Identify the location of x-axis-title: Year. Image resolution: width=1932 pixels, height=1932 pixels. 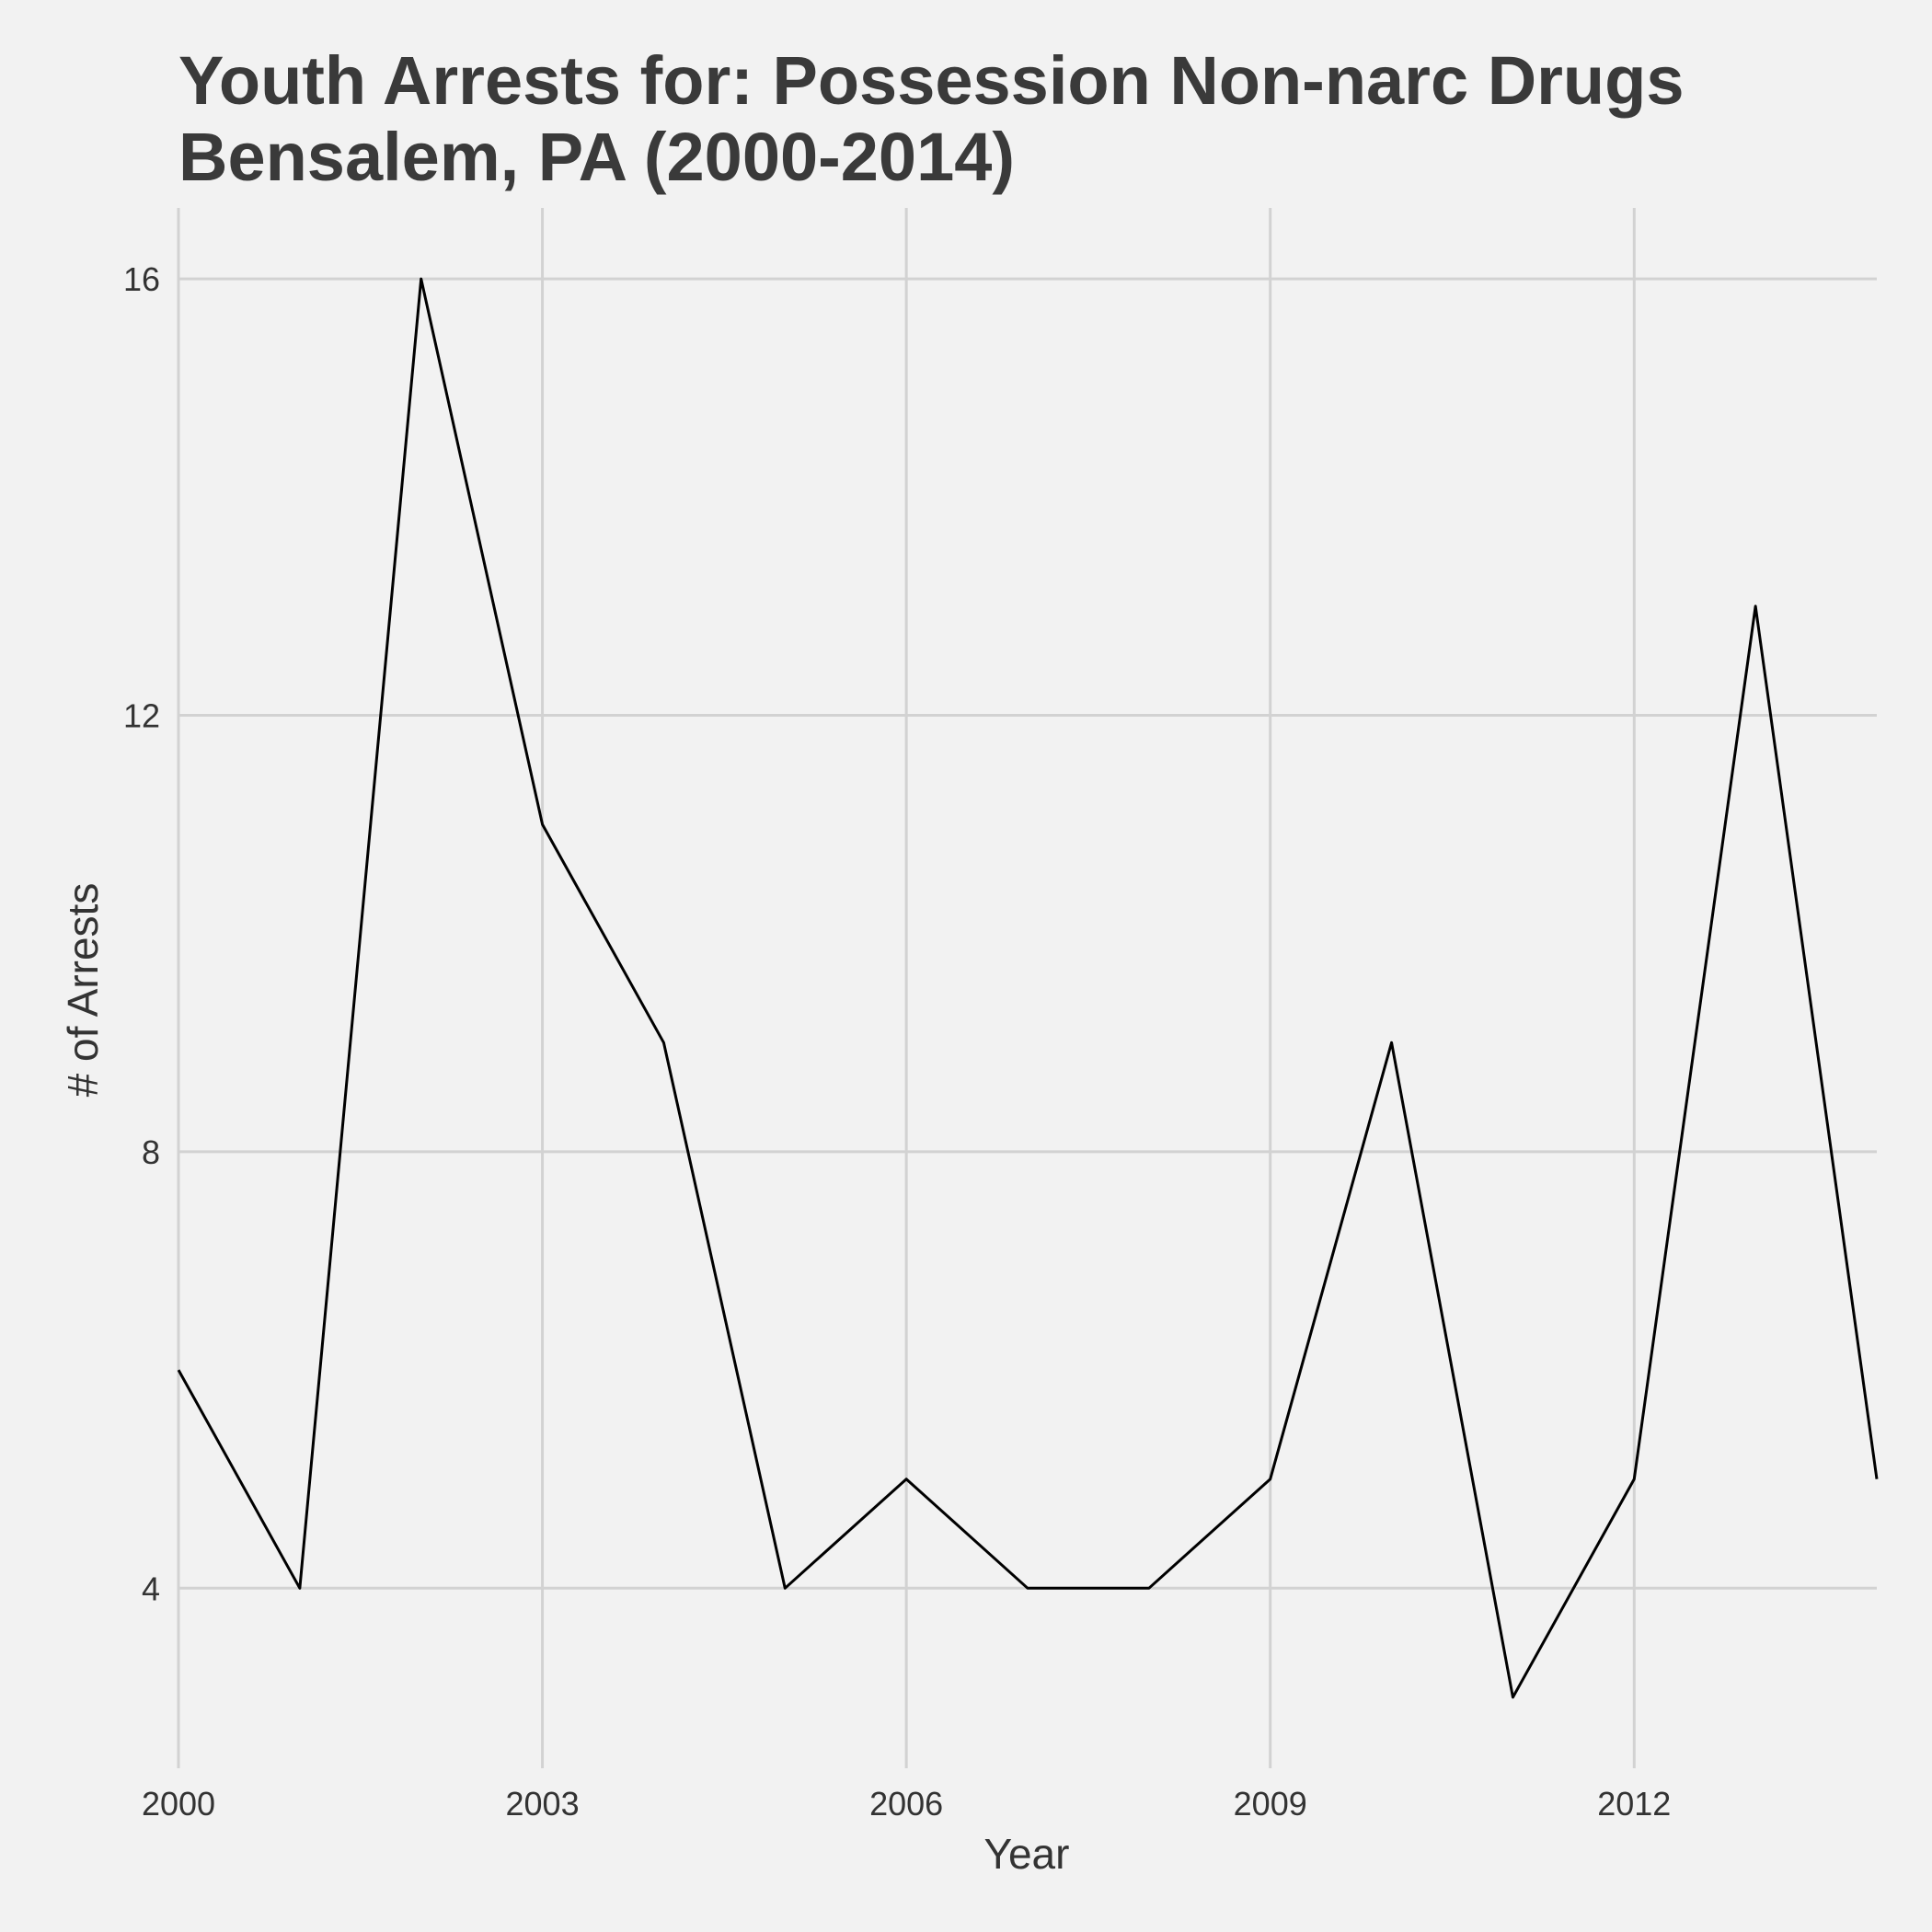
(1027, 1854).